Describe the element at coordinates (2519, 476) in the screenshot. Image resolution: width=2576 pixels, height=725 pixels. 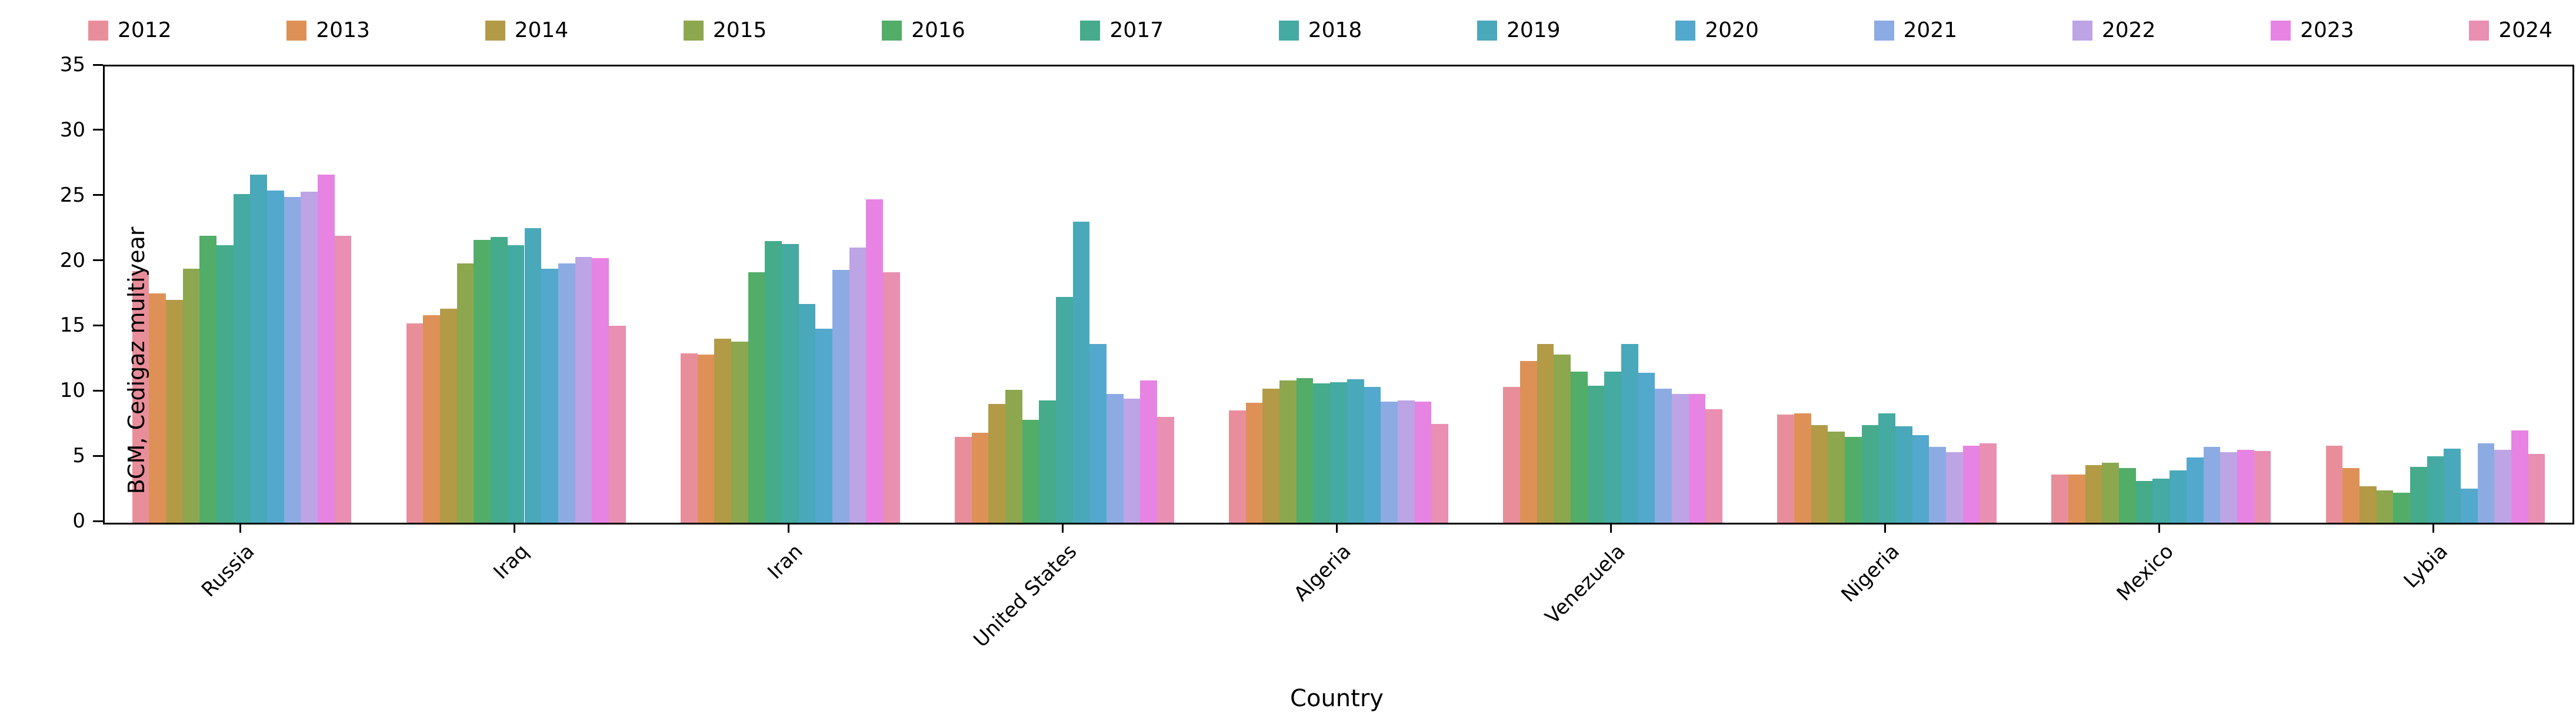
I see `bar-lybia-2023` at that location.